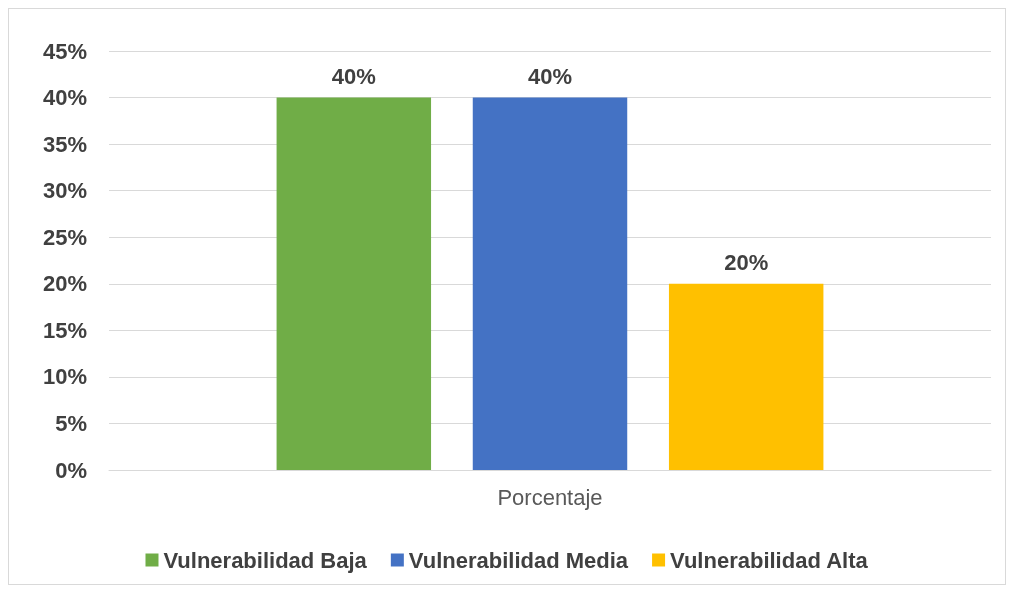 This screenshot has height=593, width=1014. I want to click on y-tick-label: 40%, so click(64, 98).